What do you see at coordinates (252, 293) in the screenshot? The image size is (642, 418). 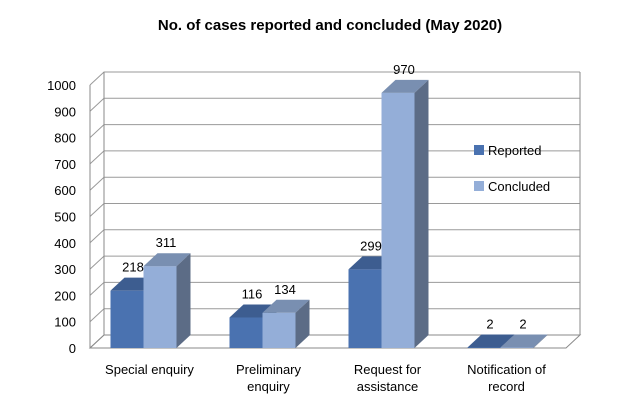 I see `data-label: 116` at bounding box center [252, 293].